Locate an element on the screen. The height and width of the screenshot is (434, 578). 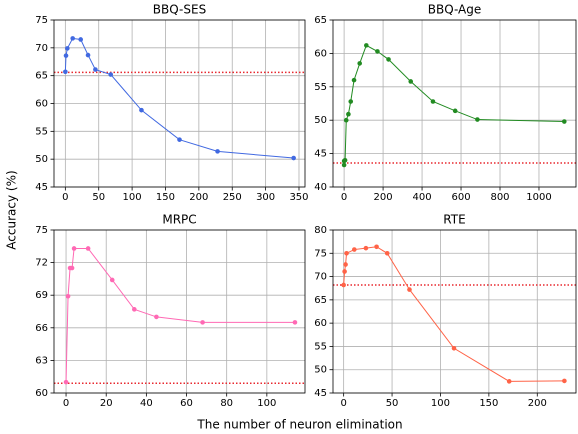
x-tick-label: 80 is located at coordinates (226, 403).